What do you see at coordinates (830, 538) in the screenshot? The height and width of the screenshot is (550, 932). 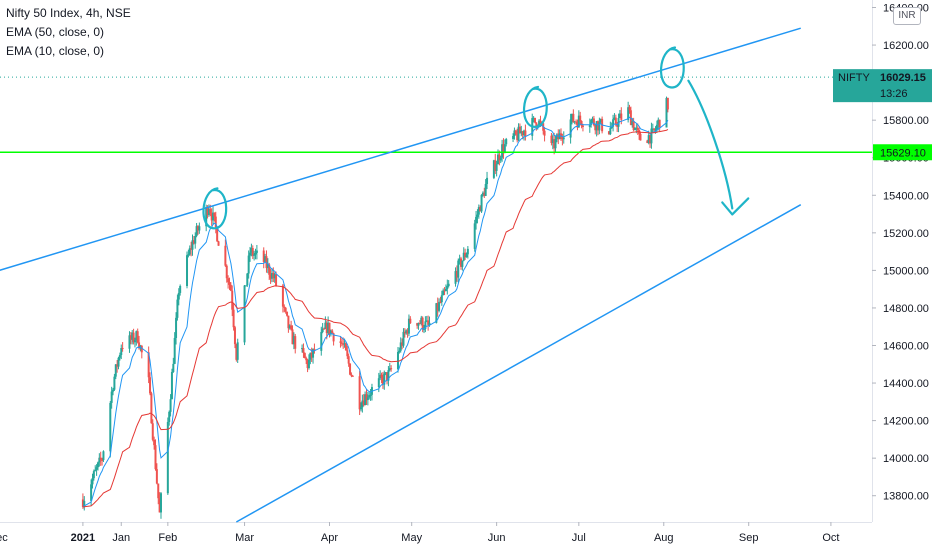 I see `x-tick-label: Oct` at bounding box center [830, 538].